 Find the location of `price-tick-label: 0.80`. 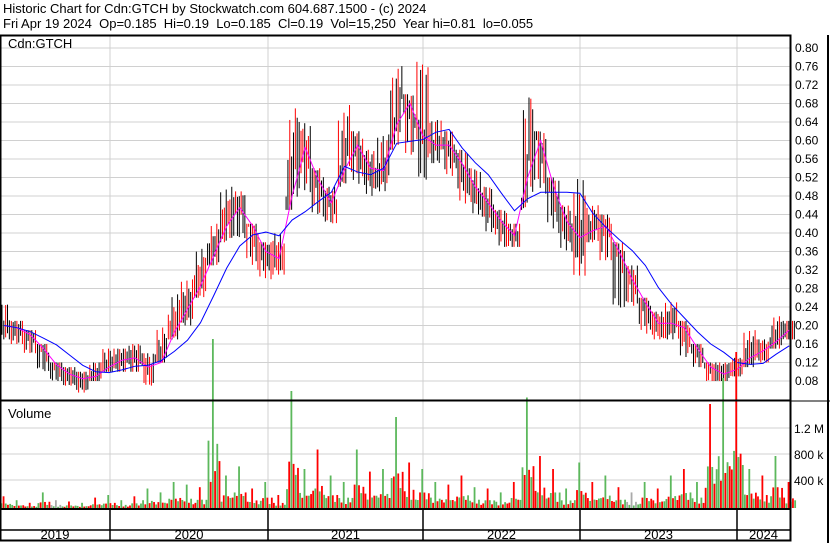

price-tick-label: 0.80 is located at coordinates (807, 48).